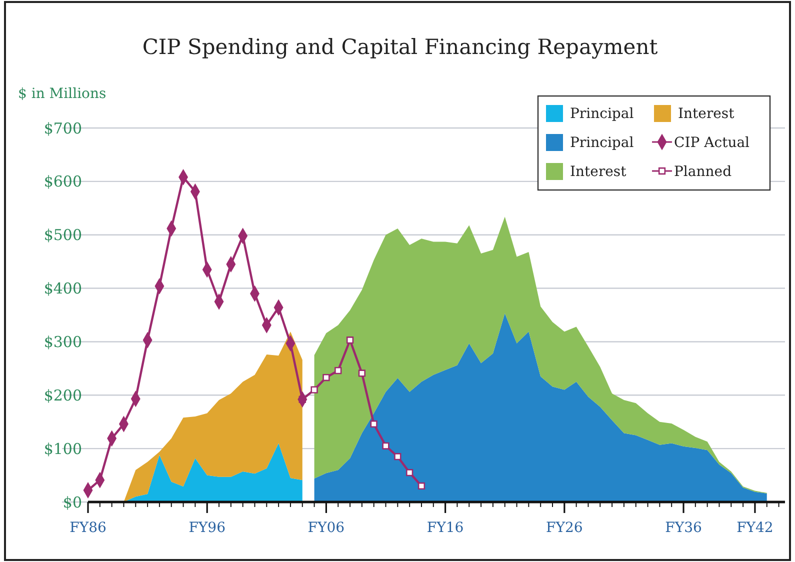 Image resolution: width=795 pixels, height=562 pixels. Describe the element at coordinates (703, 172) in the screenshot. I see `legend-label: Planned` at that location.